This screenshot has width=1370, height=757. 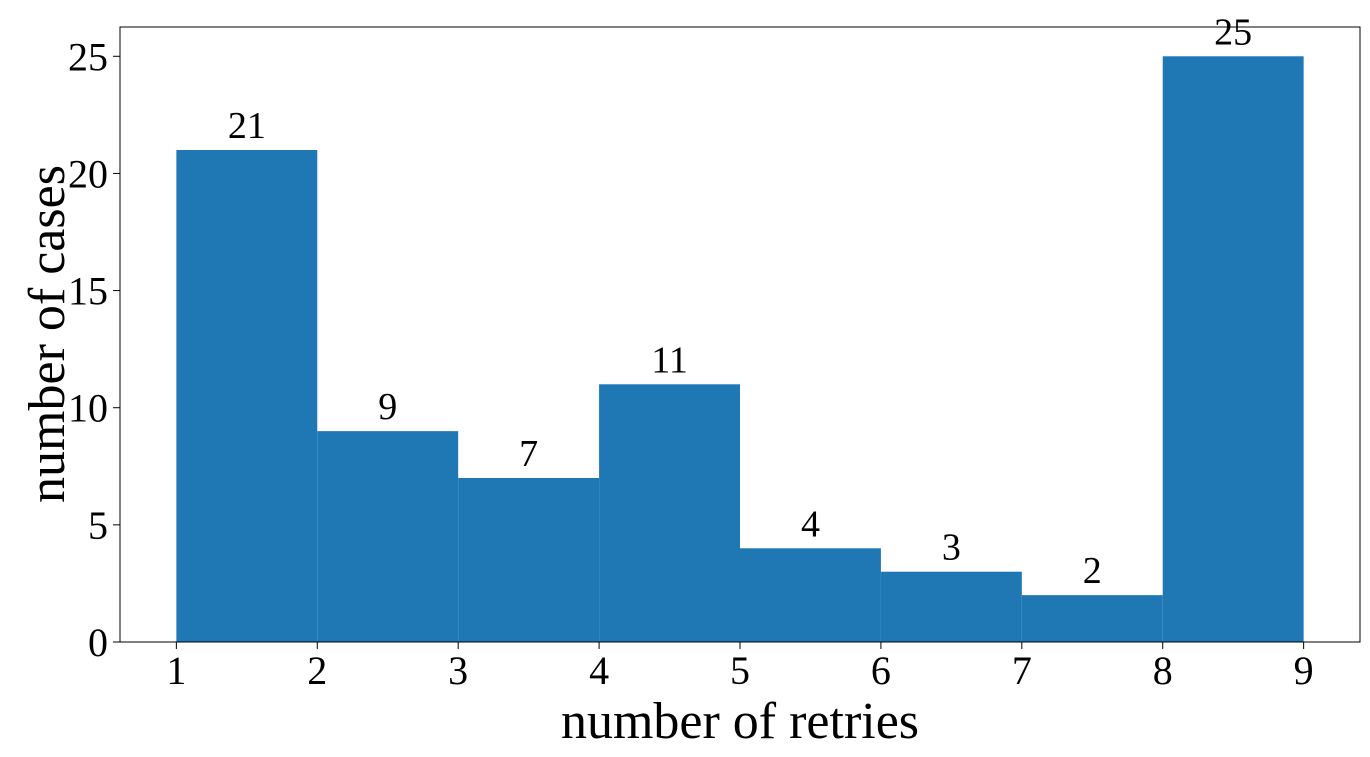 I want to click on y-tick-label: 15, so click(x=88, y=291).